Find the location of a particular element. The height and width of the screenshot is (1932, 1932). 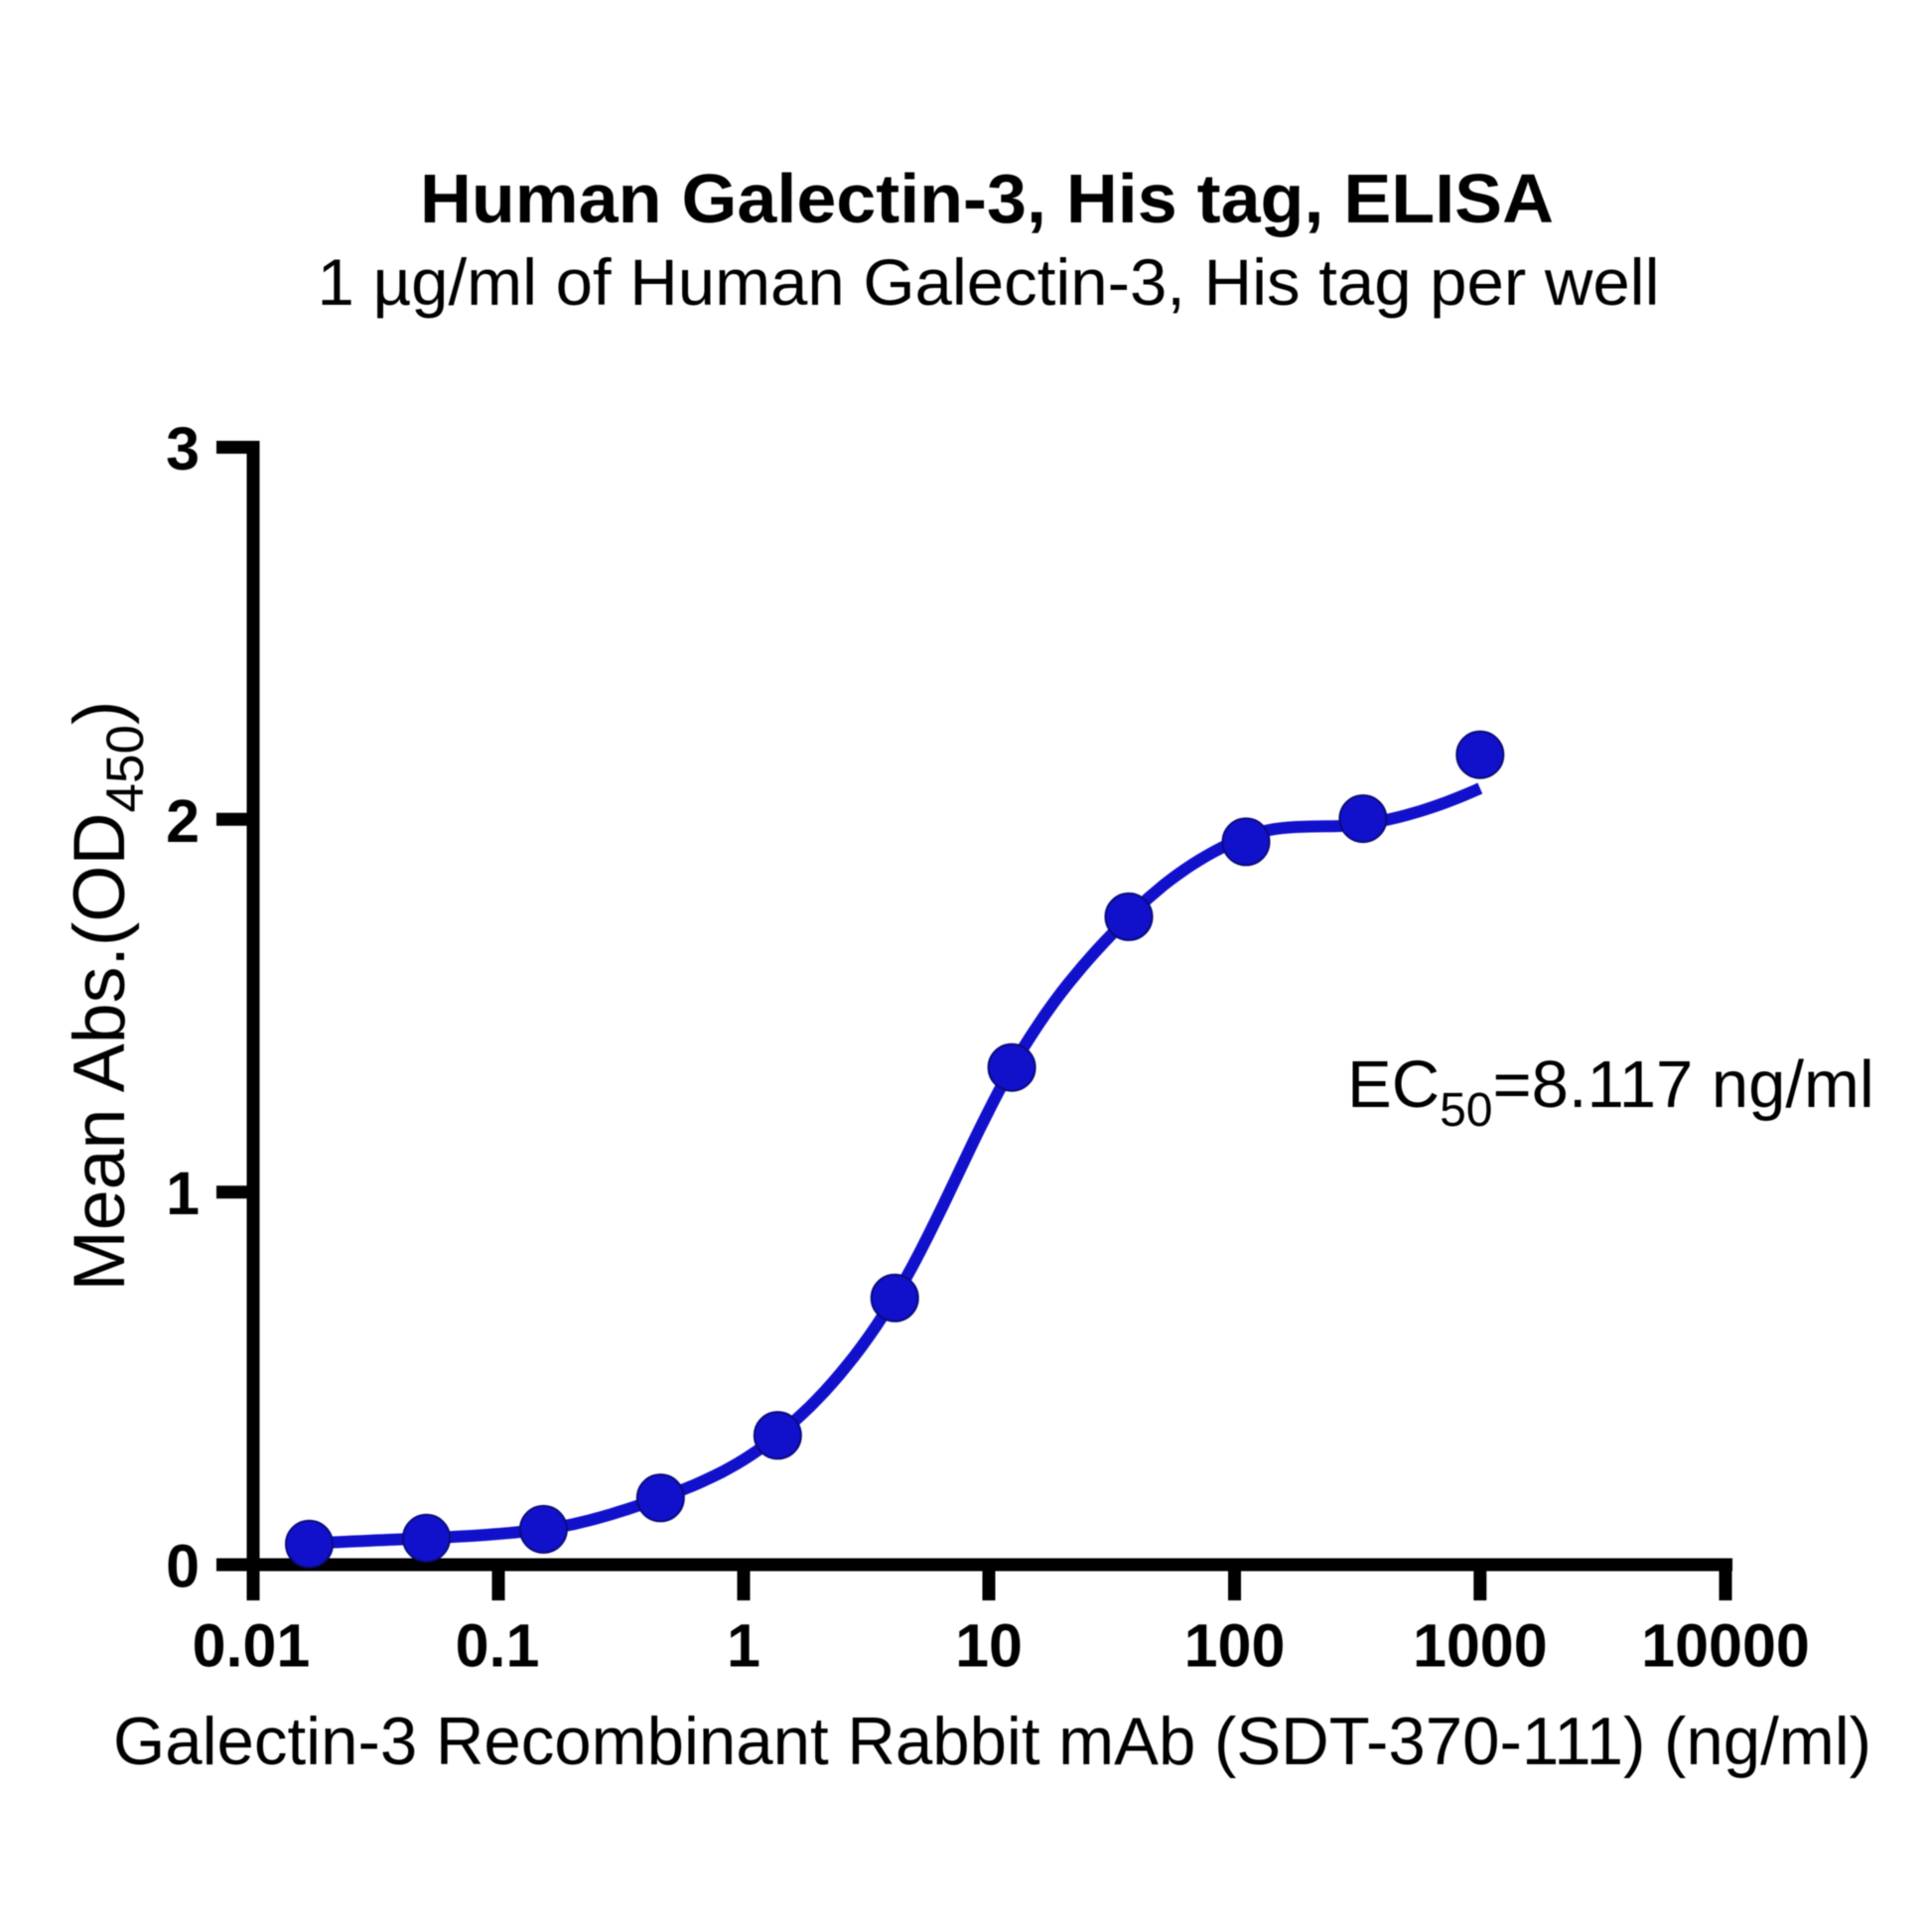

svg-text: 1000 is located at coordinates (1480, 1646).